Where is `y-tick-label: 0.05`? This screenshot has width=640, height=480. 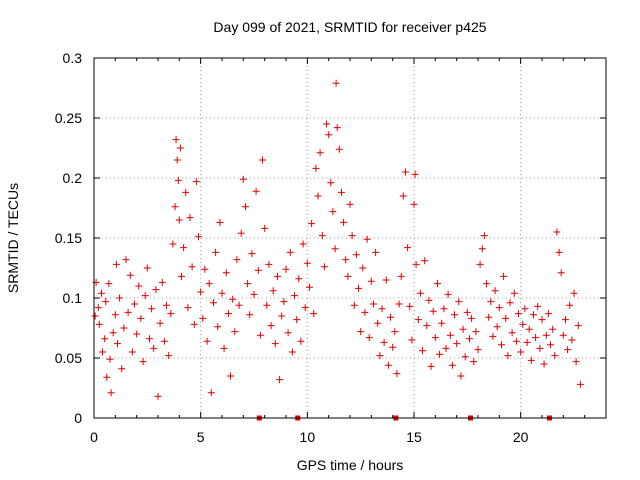
y-tick-label: 0.05 is located at coordinates (68, 358).